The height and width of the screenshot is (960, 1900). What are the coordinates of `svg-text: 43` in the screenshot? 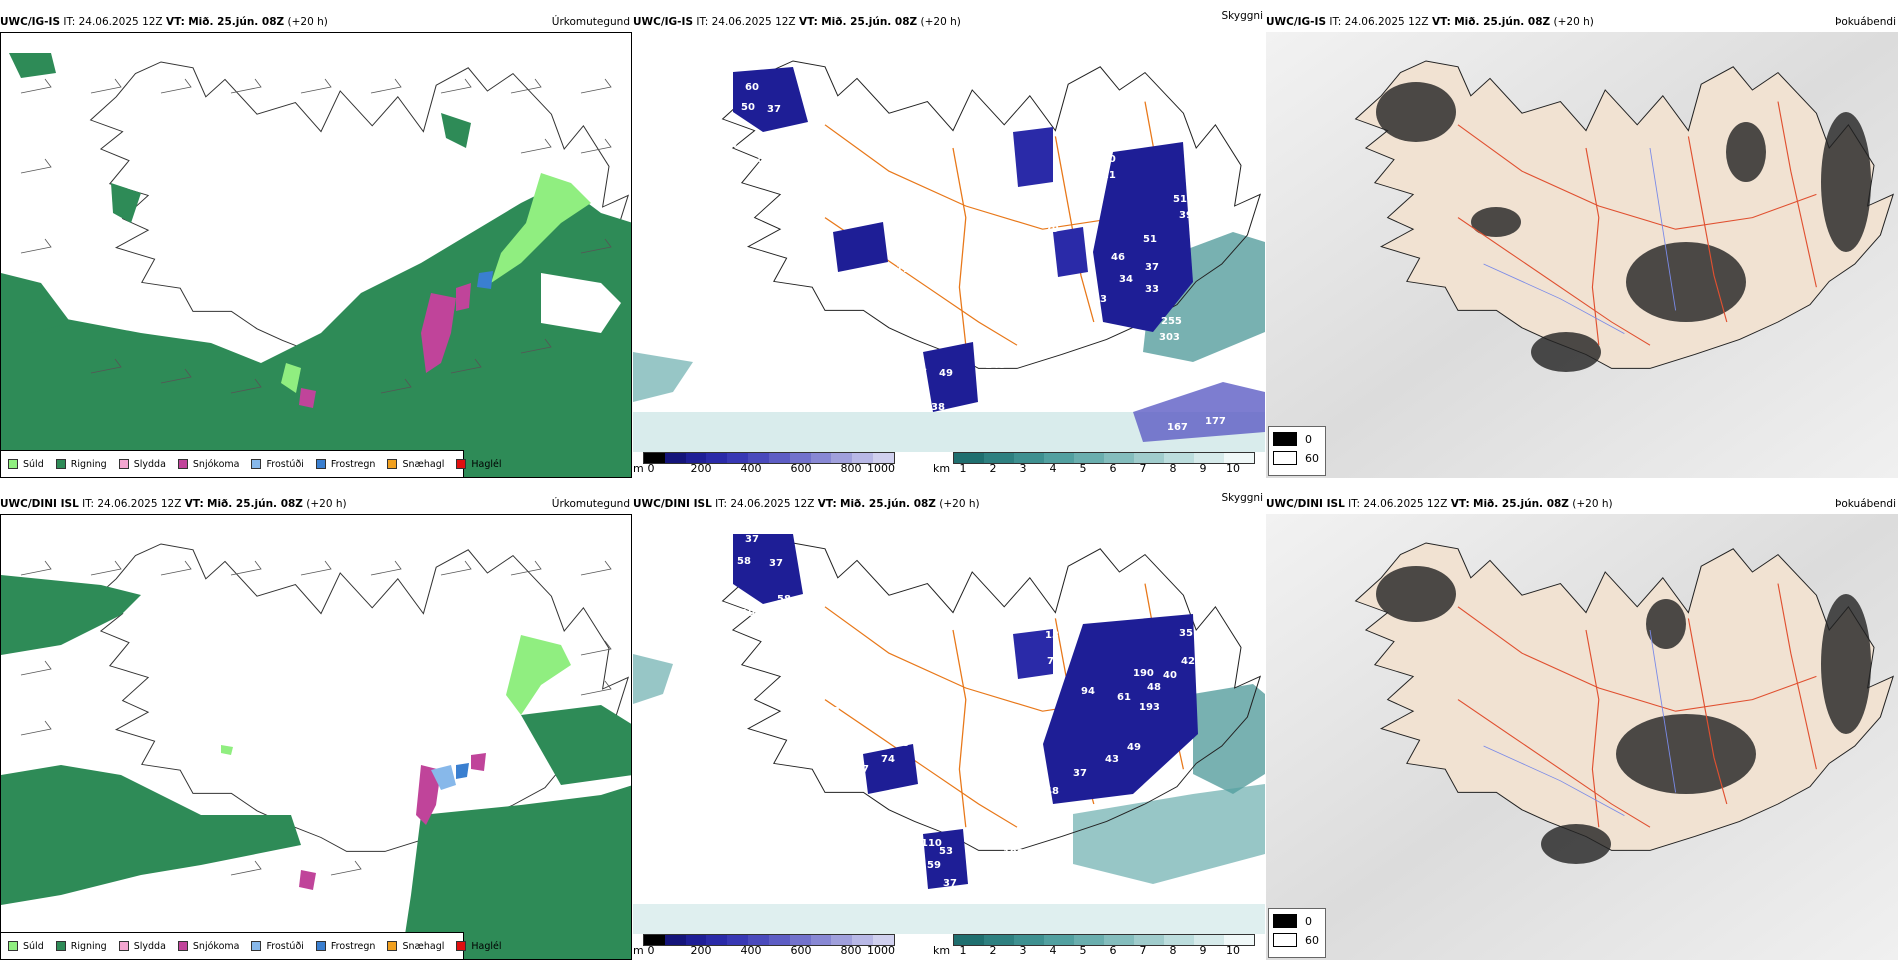 It's located at (1100, 299).